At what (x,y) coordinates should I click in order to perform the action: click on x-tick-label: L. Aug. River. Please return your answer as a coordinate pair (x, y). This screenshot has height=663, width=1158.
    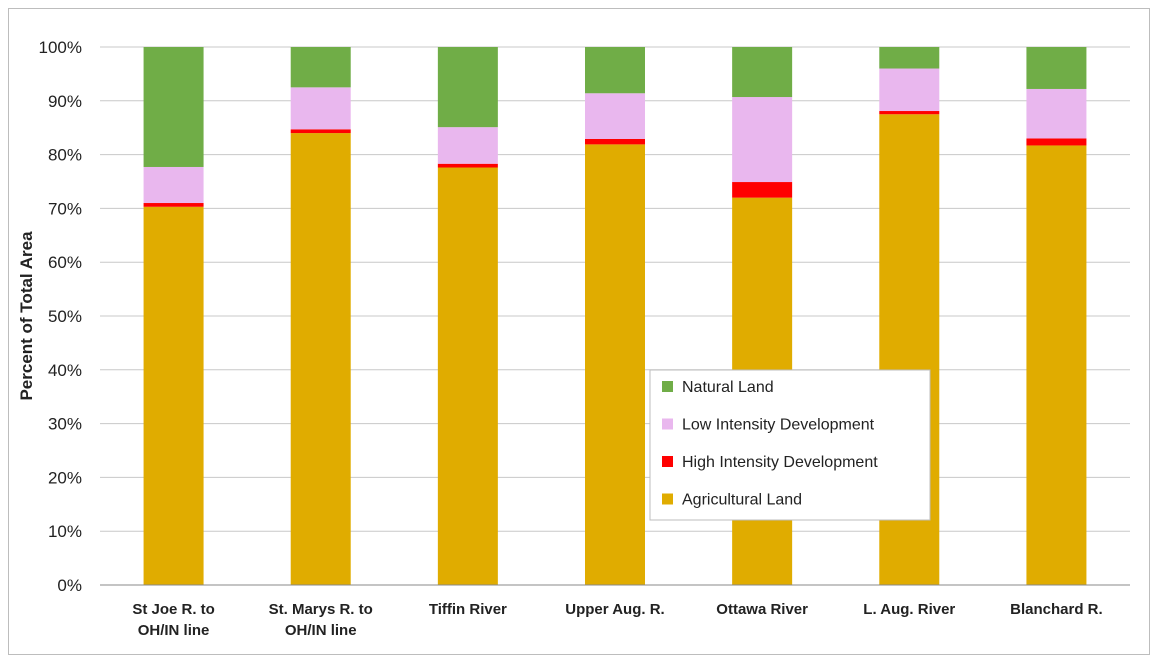
    Looking at the image, I should click on (909, 609).